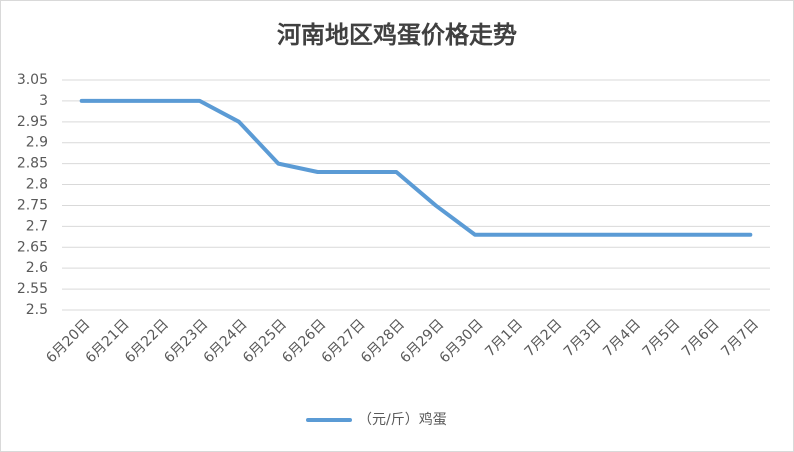 The width and height of the screenshot is (794, 452). What do you see at coordinates (32, 205) in the screenshot?
I see `y-tick-label: 2.75` at bounding box center [32, 205].